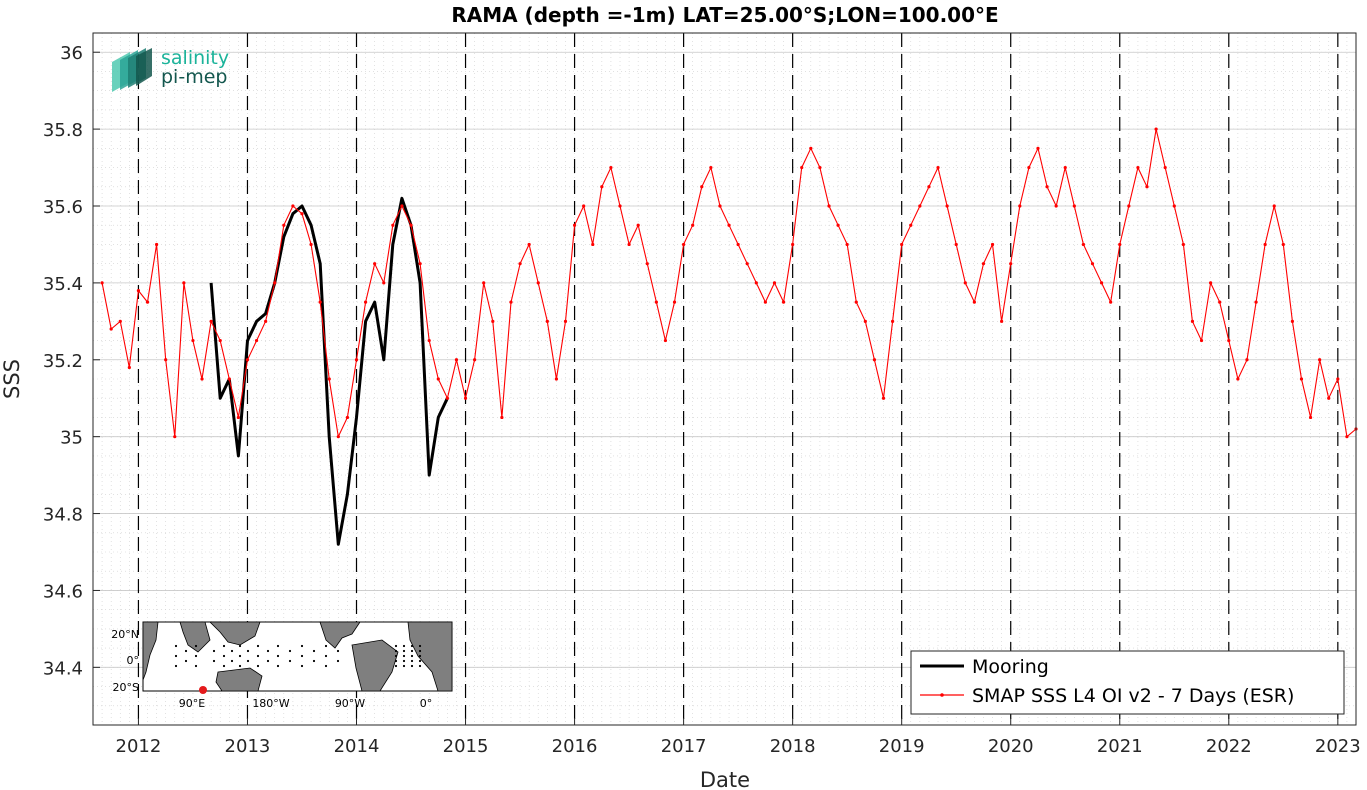  What do you see at coordinates (203, 690) in the screenshot?
I see `location-marker-icon` at bounding box center [203, 690].